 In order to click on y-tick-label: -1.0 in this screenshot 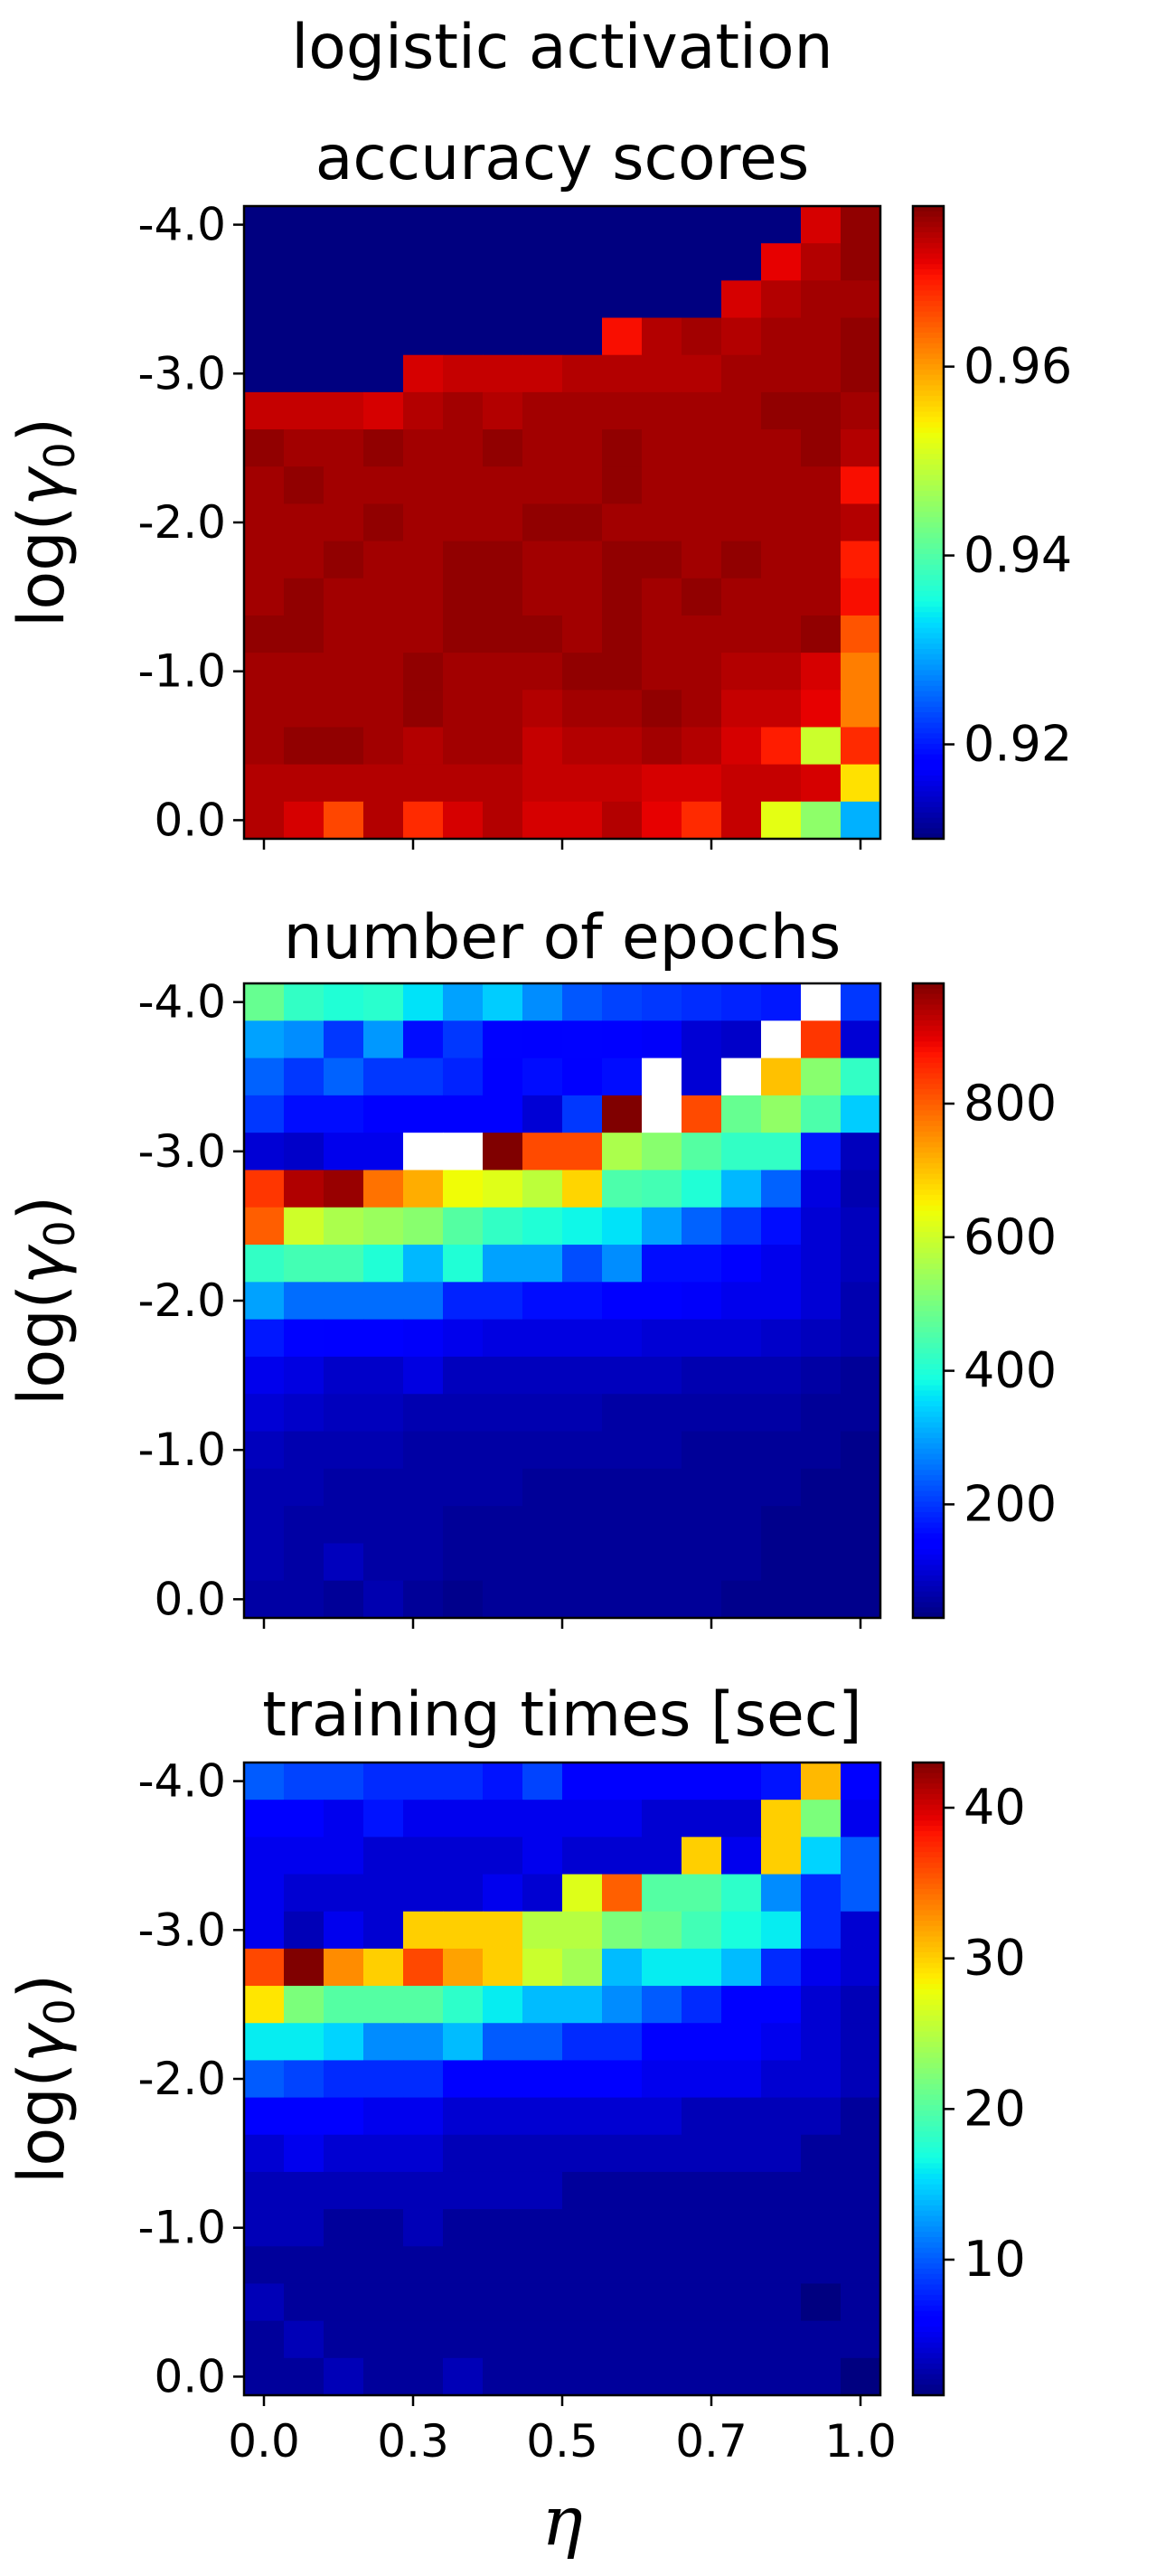, I will do `click(182, 1450)`.